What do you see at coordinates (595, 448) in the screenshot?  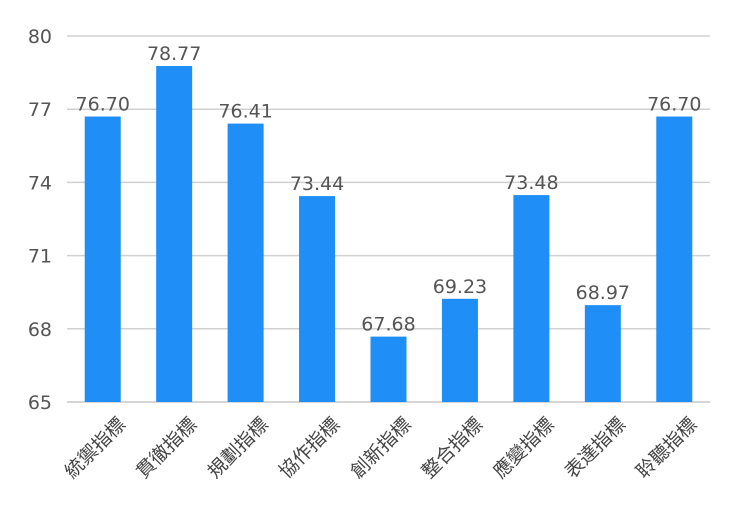 I see `category-label: 表達指標` at bounding box center [595, 448].